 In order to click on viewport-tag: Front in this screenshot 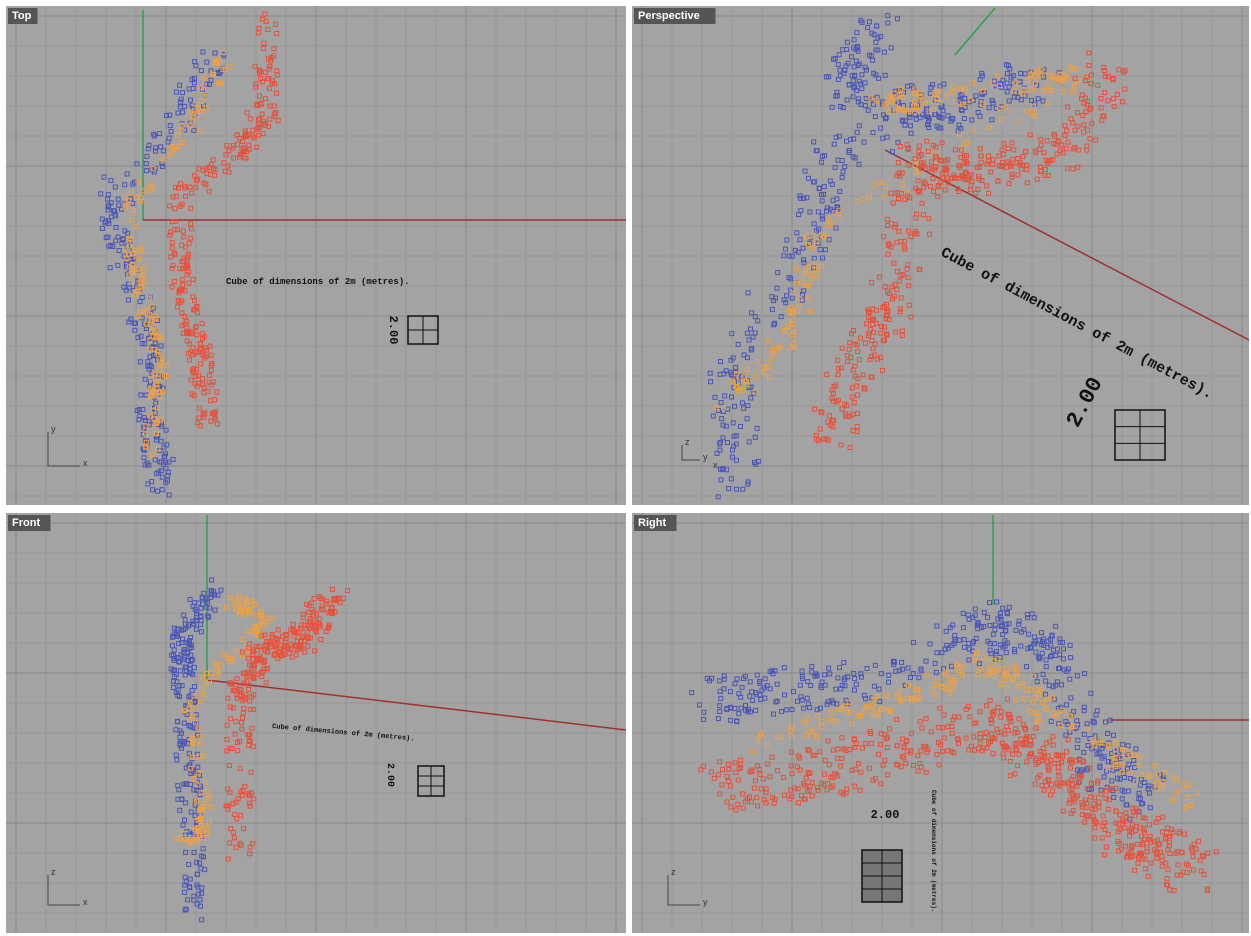, I will do `click(26, 523)`.